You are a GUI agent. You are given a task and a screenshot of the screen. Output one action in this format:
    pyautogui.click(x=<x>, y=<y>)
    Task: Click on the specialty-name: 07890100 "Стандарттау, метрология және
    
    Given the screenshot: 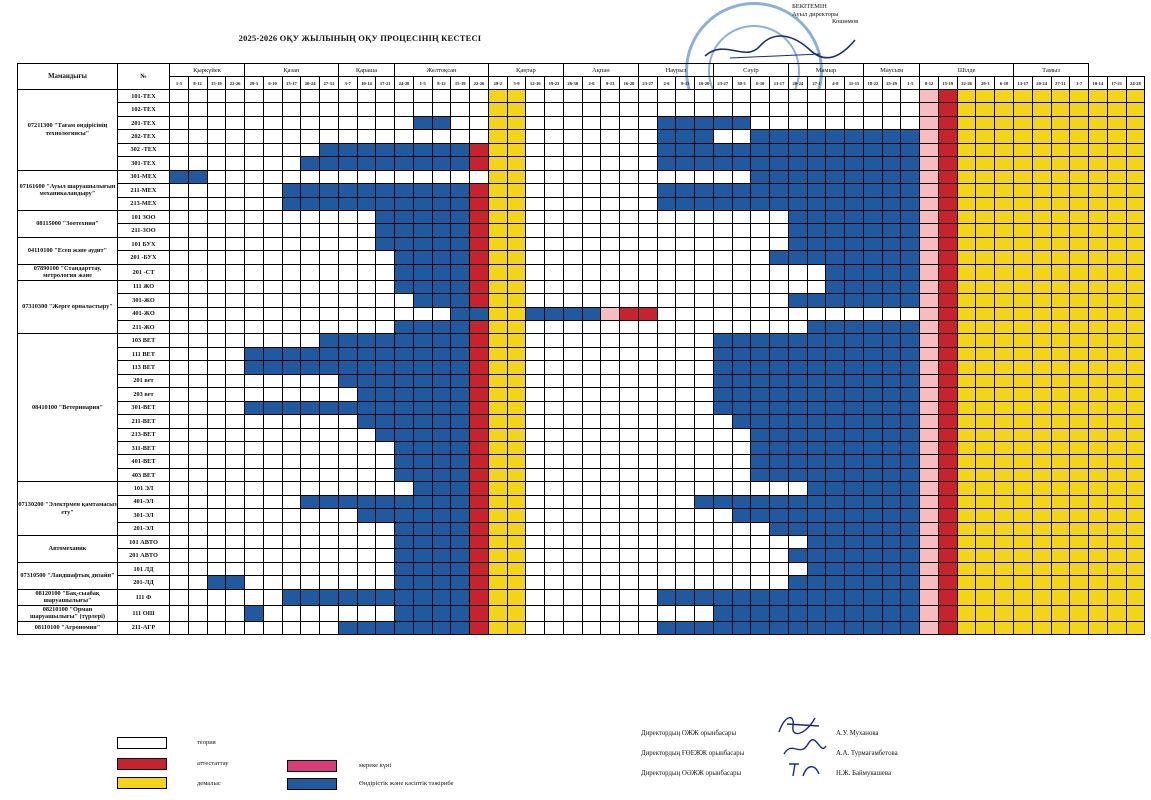 What is the action you would take?
    pyautogui.click(x=67, y=272)
    